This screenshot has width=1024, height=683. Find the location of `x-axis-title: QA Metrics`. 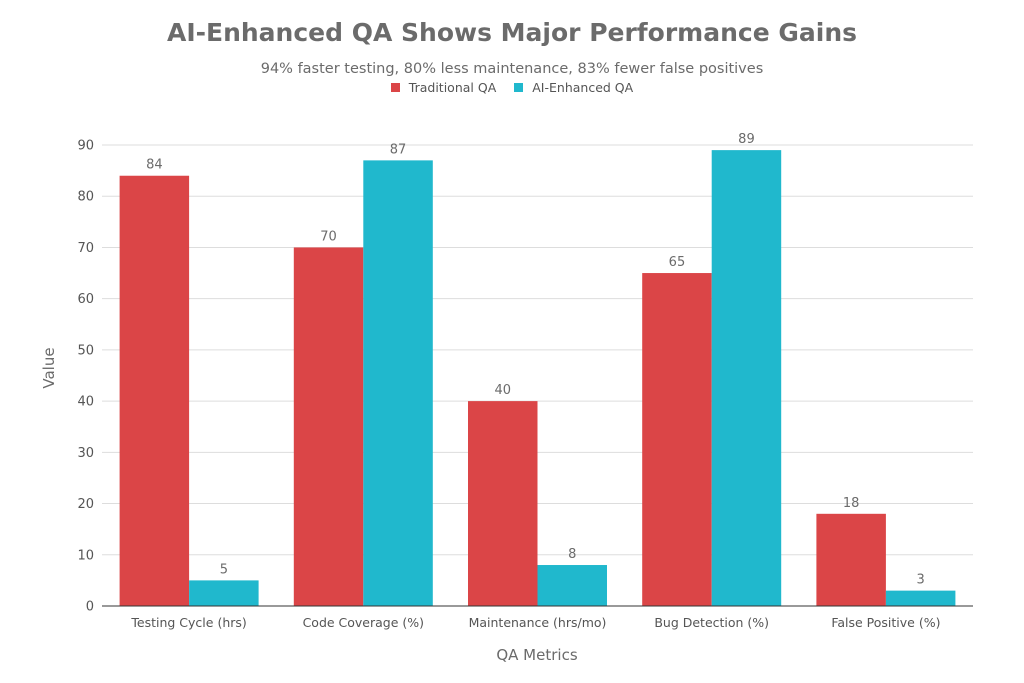

x-axis-title: QA Metrics is located at coordinates (536, 655).